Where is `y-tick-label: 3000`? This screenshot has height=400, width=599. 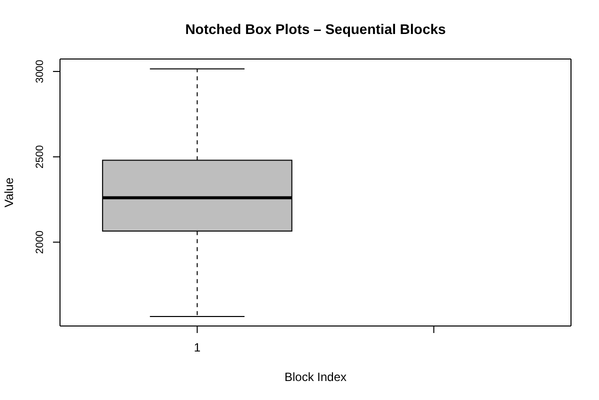
y-tick-label: 3000 is located at coordinates (40, 72).